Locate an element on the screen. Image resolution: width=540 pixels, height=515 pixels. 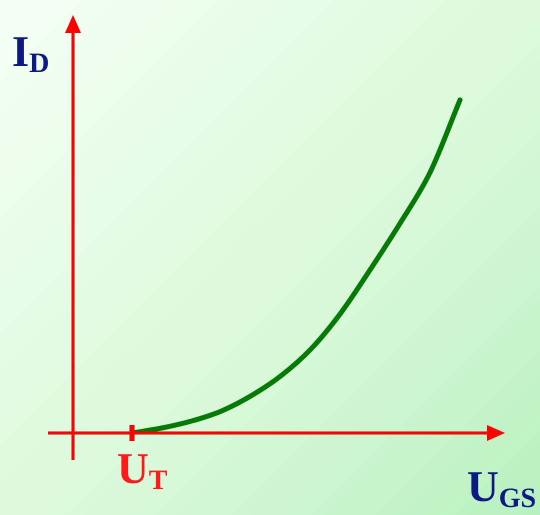
y-axis-title: I$_{D}$ is located at coordinates (31, 53).